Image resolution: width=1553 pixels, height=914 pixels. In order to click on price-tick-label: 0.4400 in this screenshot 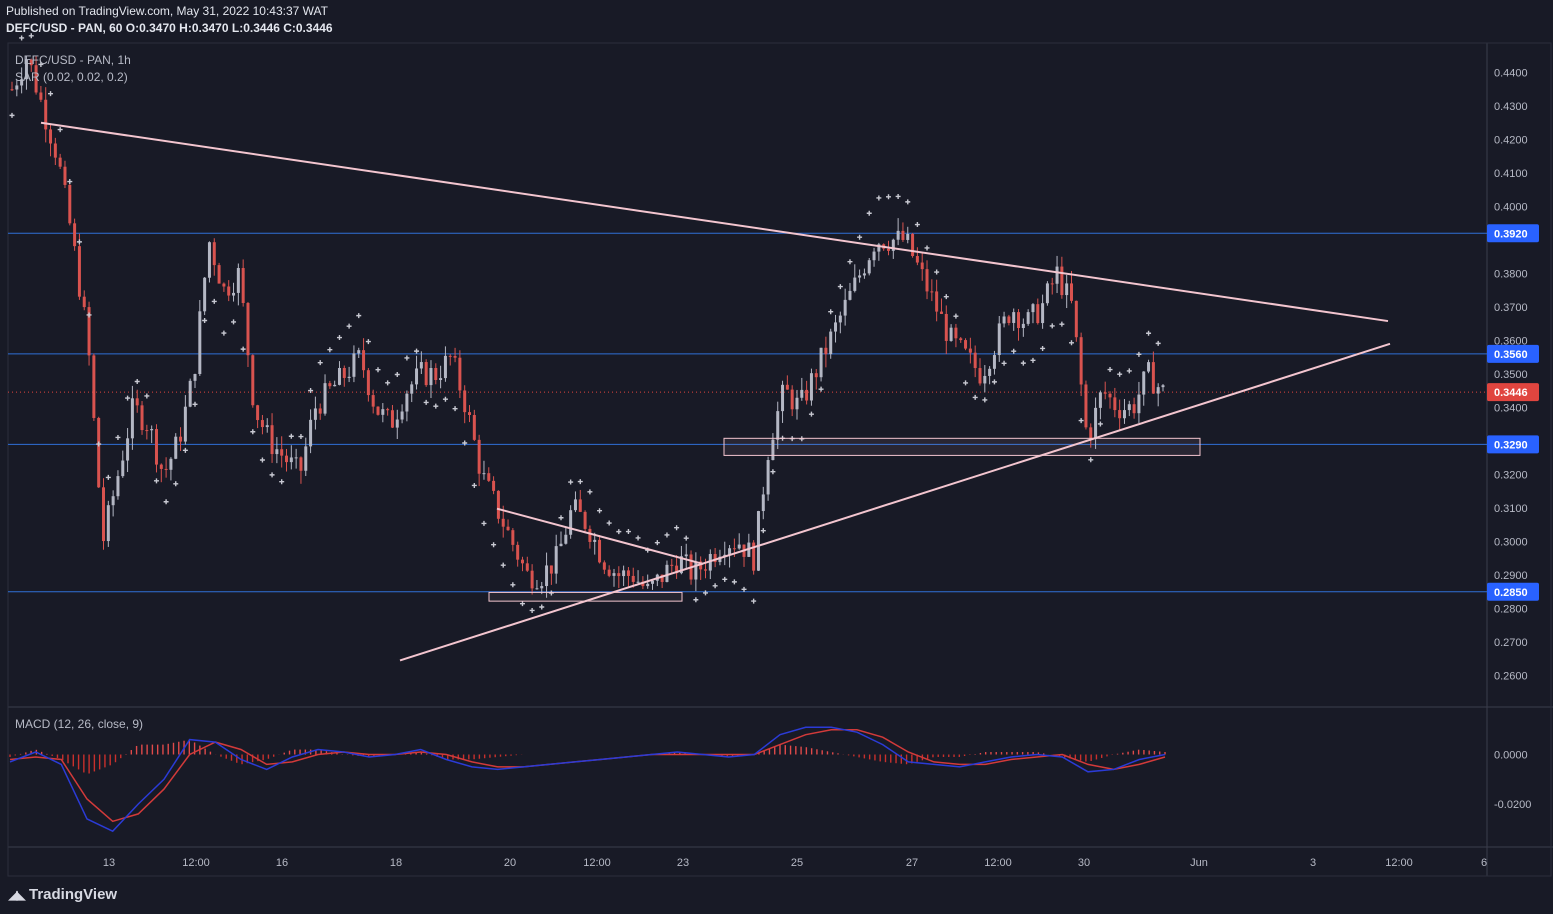, I will do `click(1511, 74)`.